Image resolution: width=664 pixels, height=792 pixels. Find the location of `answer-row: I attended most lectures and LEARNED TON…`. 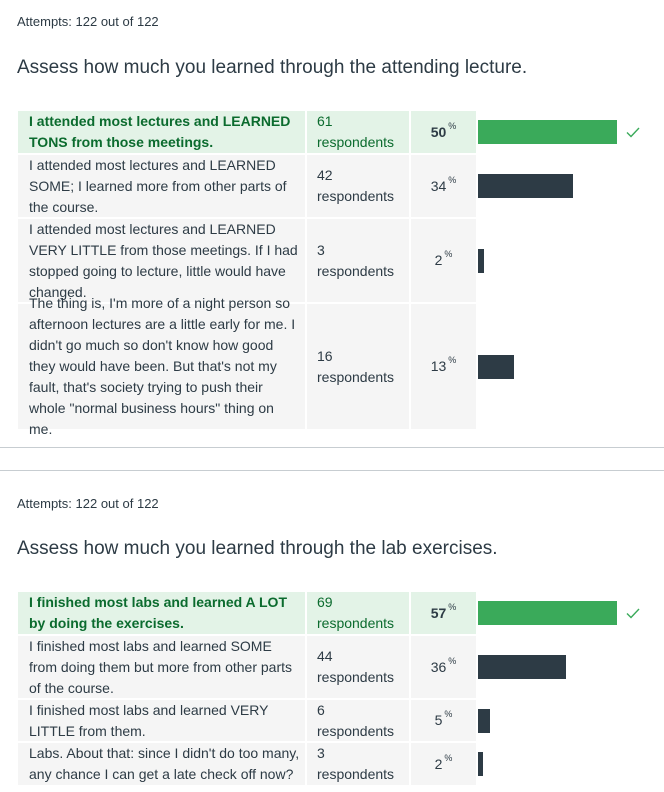

answer-row: I attended most lectures and LEARNED TON… is located at coordinates (341, 132).